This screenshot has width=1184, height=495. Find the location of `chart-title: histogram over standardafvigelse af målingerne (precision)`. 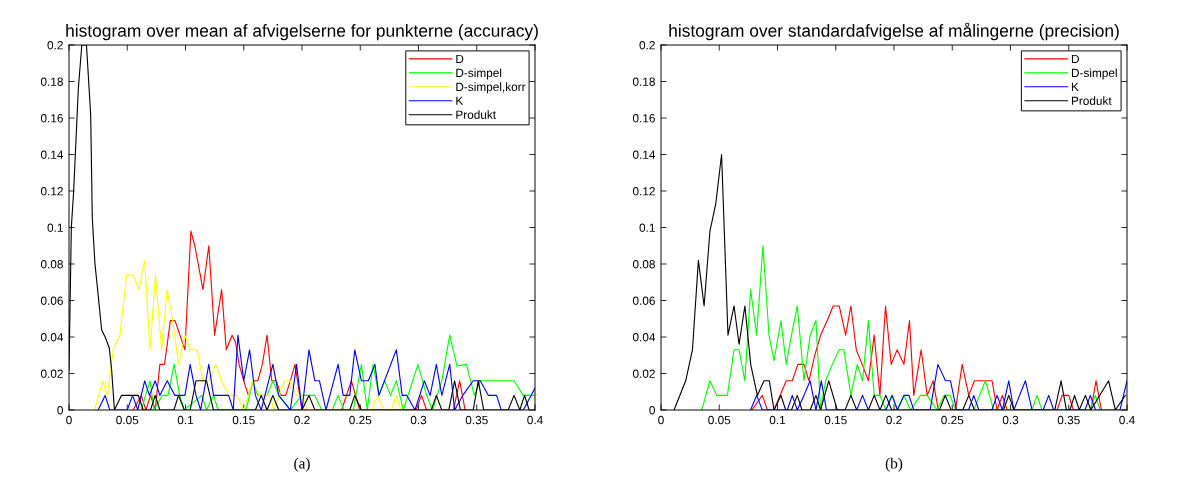

chart-title: histogram over standardafvigelse af målingerne (precision) is located at coordinates (894, 31).